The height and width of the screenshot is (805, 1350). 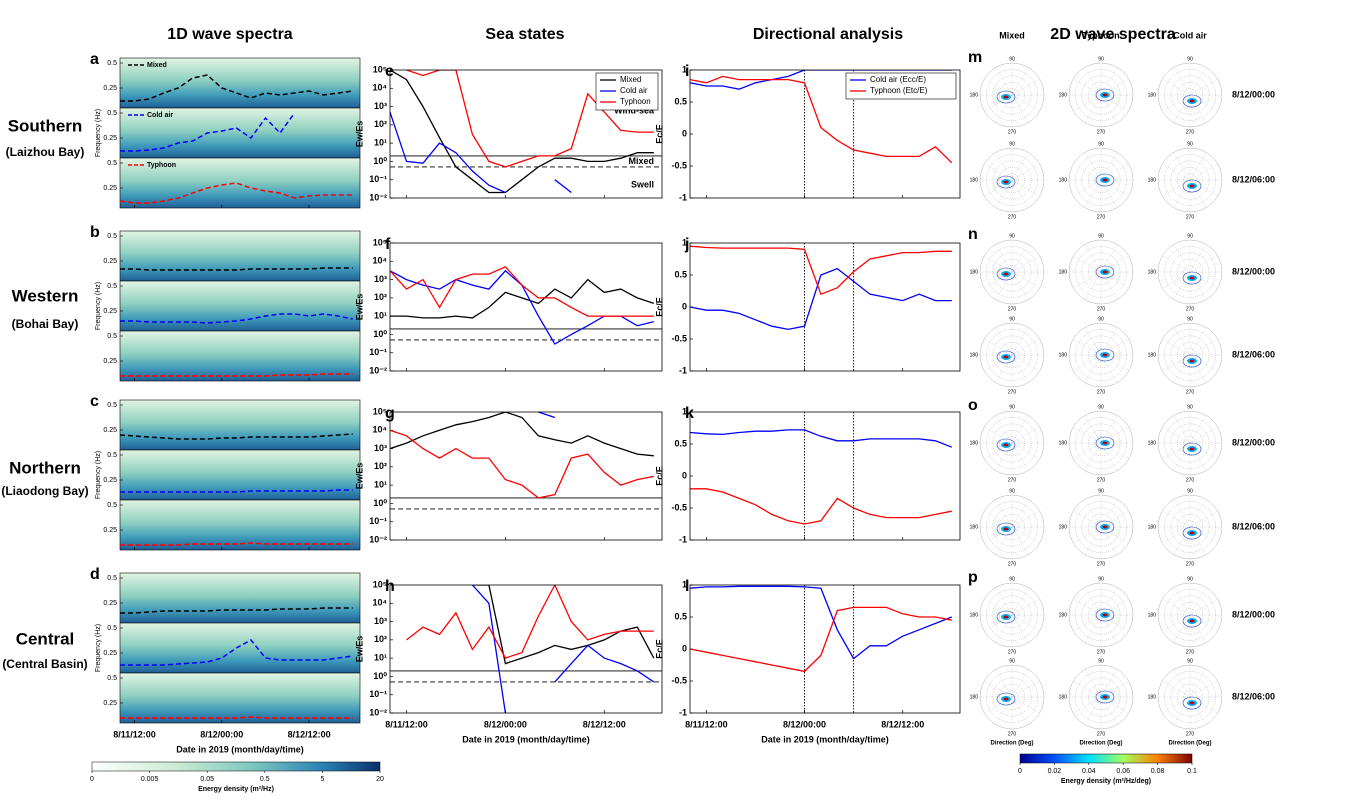 I want to click on colorbar-tick-label: 0, so click(x=1020, y=771).